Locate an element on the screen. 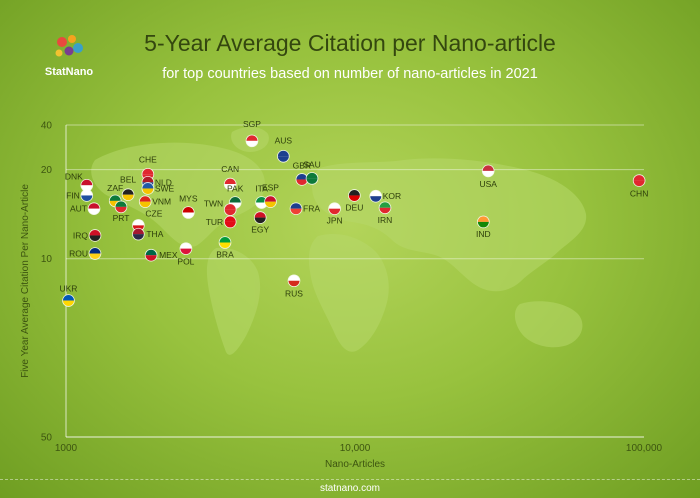  country-label: POL is located at coordinates (185, 262).